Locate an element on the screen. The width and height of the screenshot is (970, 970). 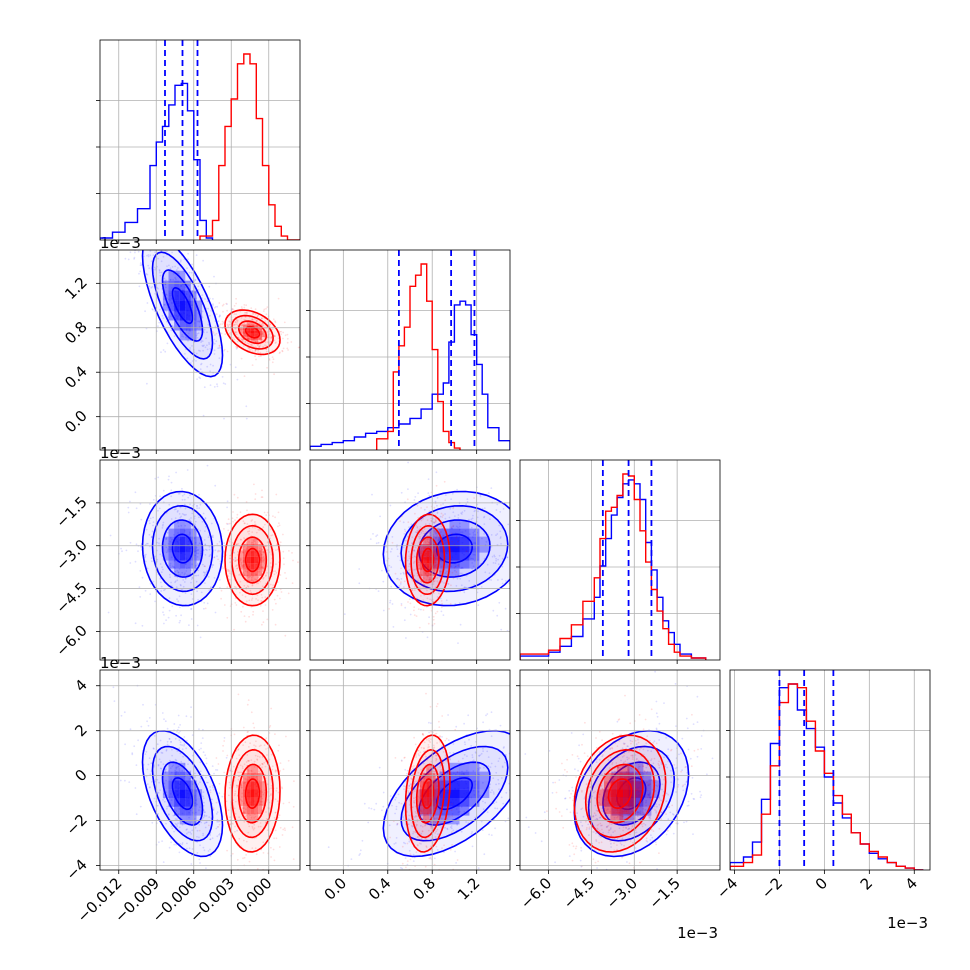
y-tick-label: −1.5 is located at coordinates (71, 512).